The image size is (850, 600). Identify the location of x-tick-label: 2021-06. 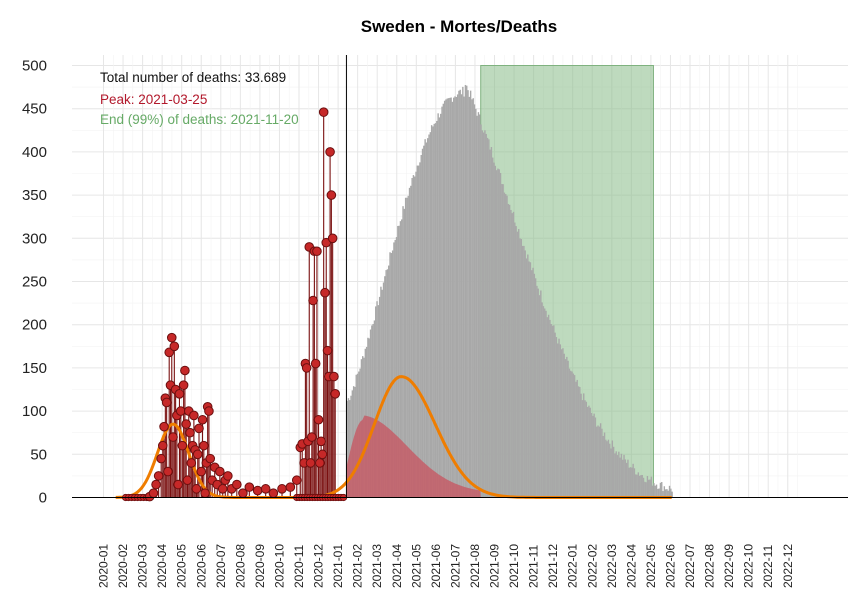
(436, 566).